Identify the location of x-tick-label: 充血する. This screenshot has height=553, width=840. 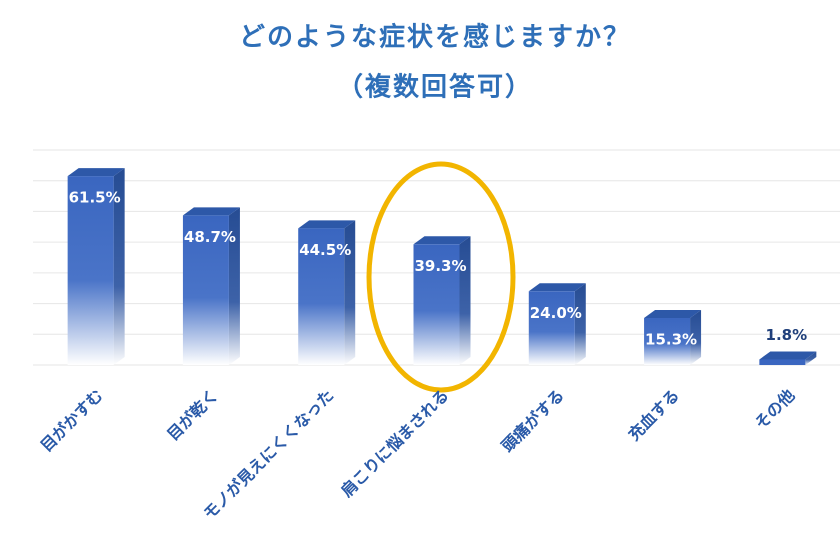
(653, 415).